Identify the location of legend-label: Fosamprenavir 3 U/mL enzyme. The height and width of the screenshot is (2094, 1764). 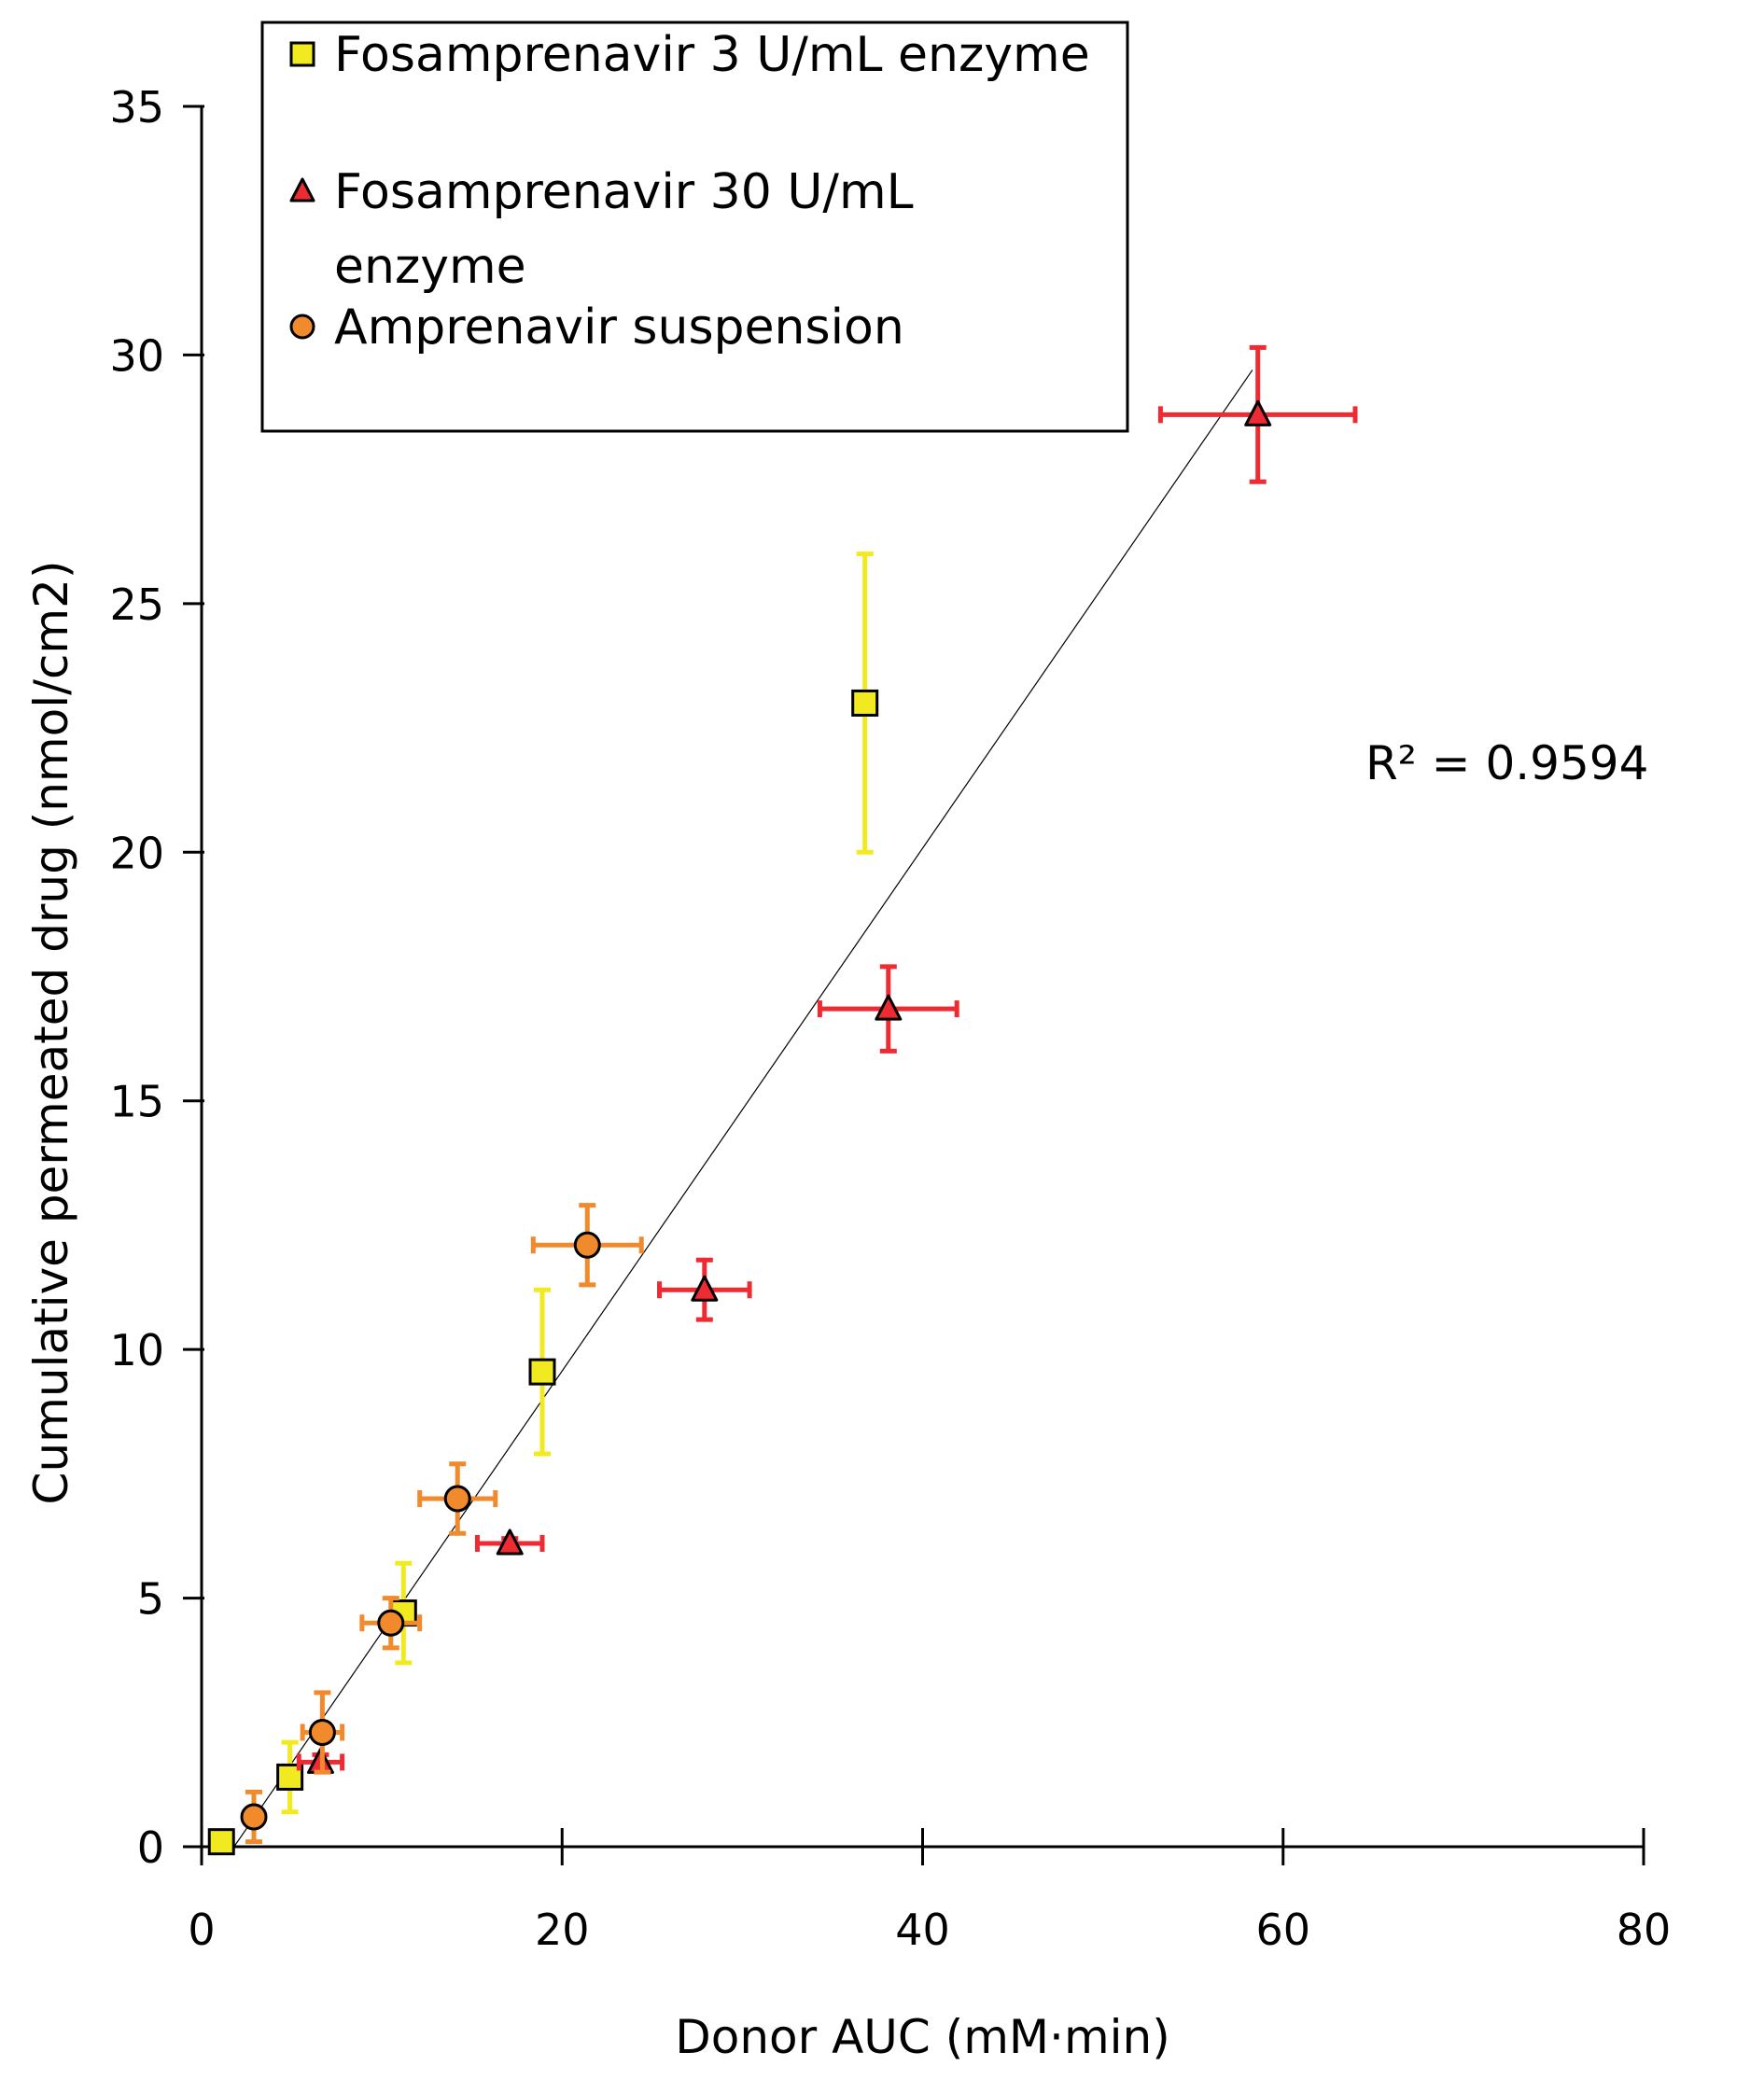
(712, 55).